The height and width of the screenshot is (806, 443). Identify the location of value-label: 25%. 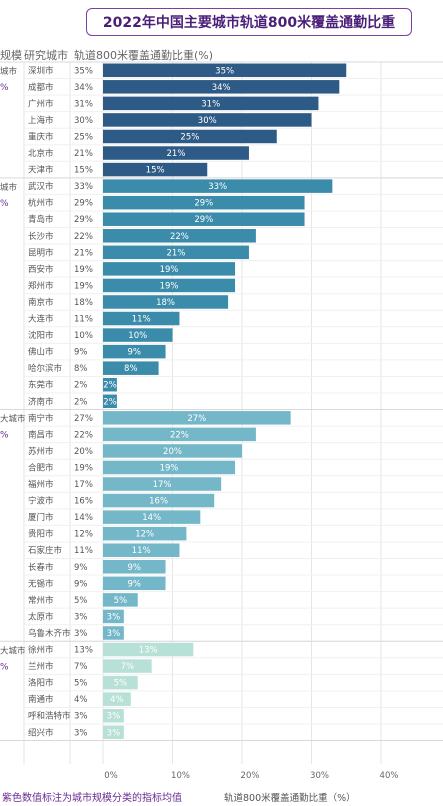
(83, 137).